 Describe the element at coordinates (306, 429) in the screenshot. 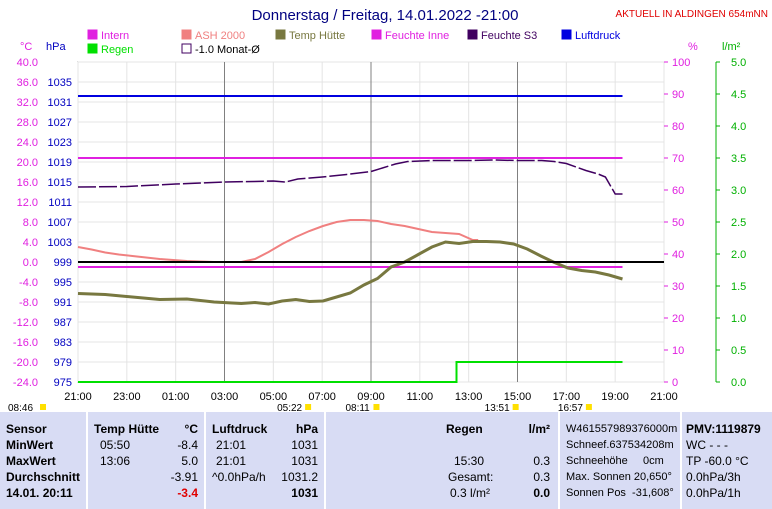

I see `pressure-unit: hPa` at that location.